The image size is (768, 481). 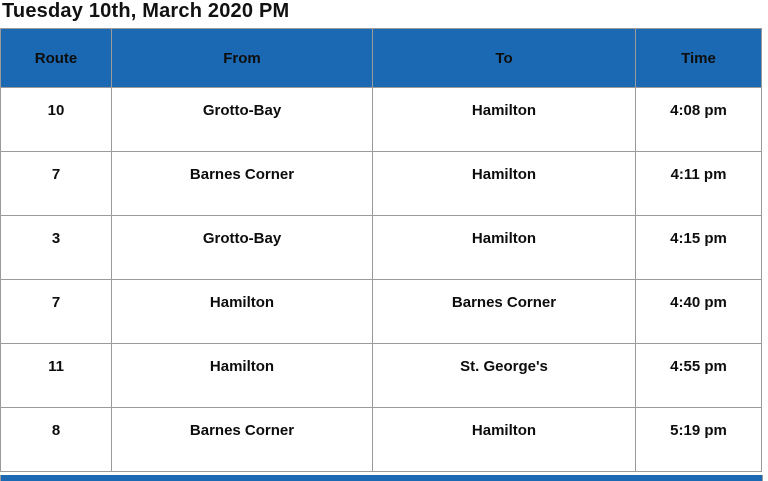 I want to click on table-header: Route From To Time, so click(x=381, y=58).